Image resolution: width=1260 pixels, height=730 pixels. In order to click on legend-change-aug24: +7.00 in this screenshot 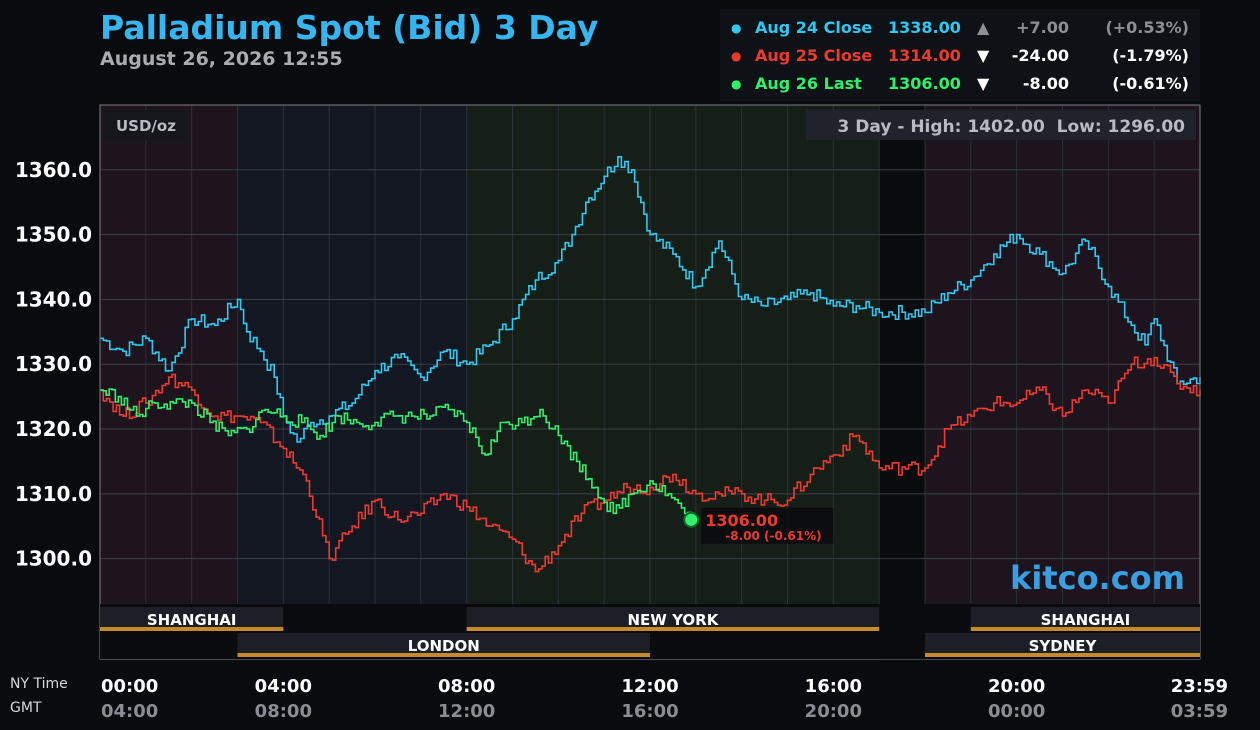, I will do `click(1042, 27)`.